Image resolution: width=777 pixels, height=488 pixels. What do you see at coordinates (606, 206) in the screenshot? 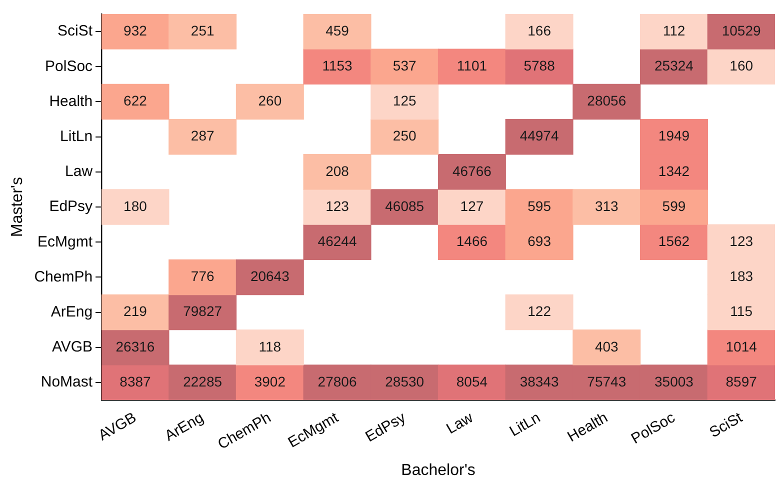
I see `data-label: 313` at bounding box center [606, 206].